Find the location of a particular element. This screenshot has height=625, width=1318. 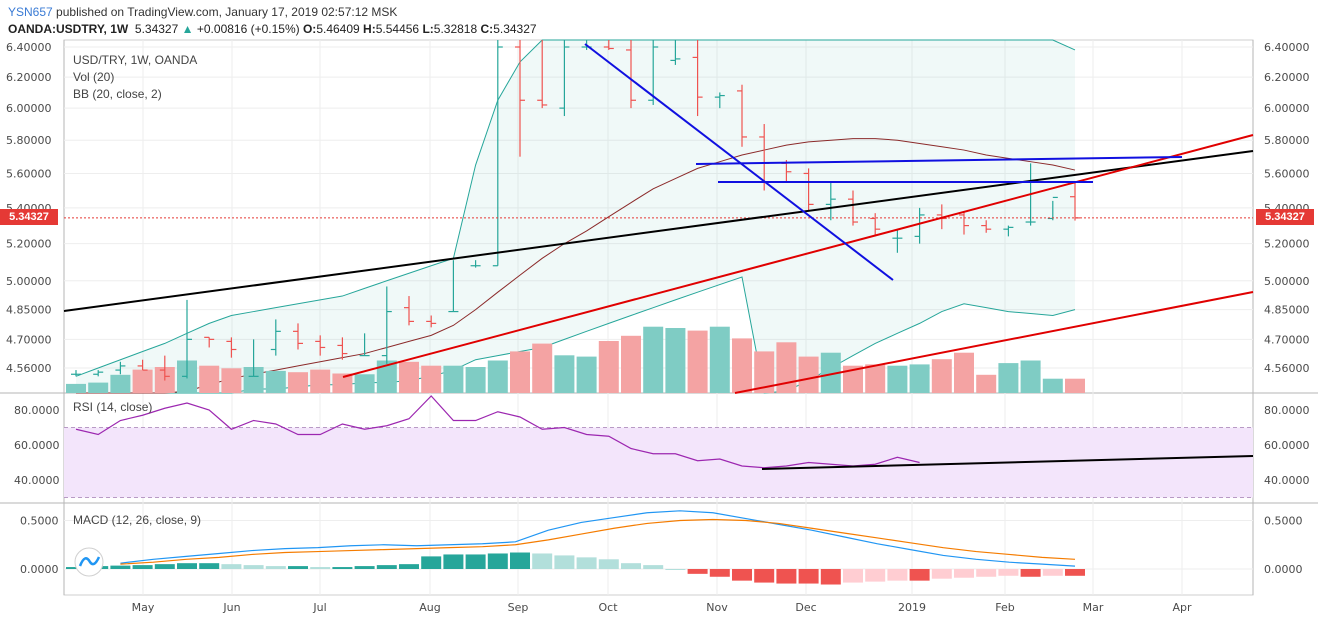

rsi-tick-right: 40.0000 is located at coordinates (1287, 480).